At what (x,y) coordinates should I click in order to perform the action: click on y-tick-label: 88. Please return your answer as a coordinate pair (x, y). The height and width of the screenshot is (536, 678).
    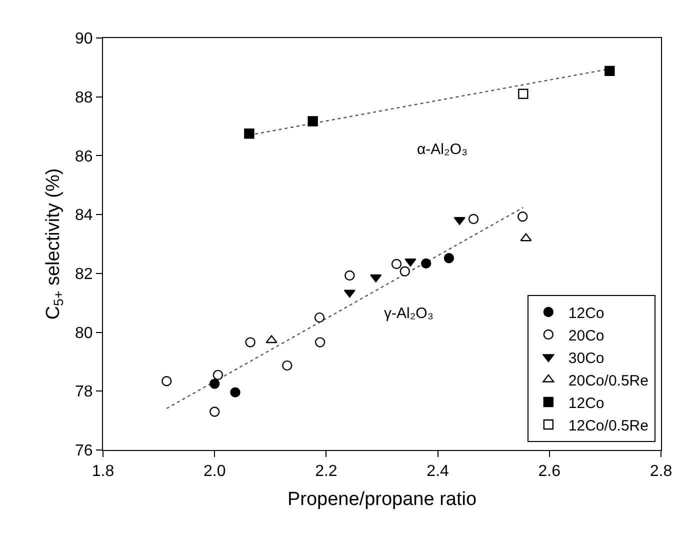
    Looking at the image, I should click on (84, 97).